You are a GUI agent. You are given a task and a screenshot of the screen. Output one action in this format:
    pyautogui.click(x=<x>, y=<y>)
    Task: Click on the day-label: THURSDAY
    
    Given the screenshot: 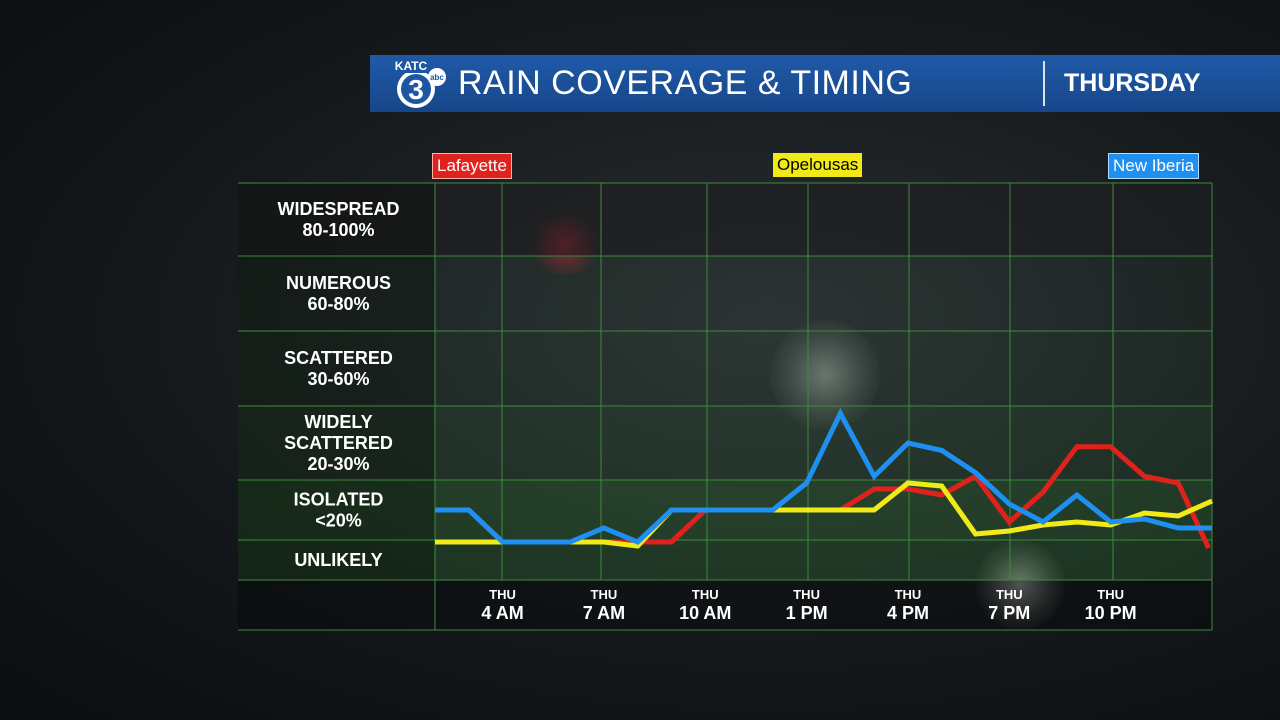 What is the action you would take?
    pyautogui.click(x=1132, y=83)
    